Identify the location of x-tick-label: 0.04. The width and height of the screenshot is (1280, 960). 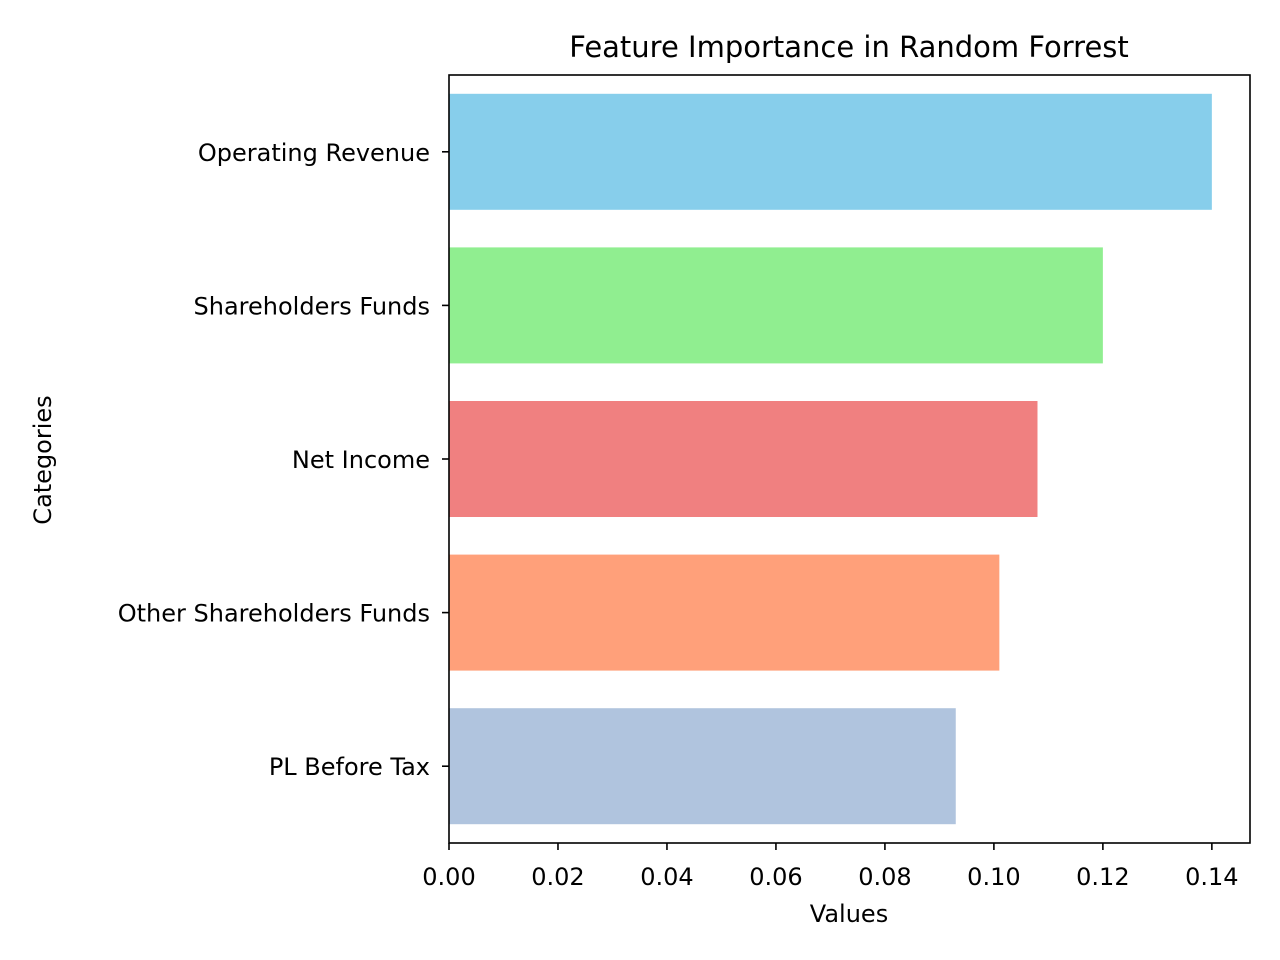
(666, 877).